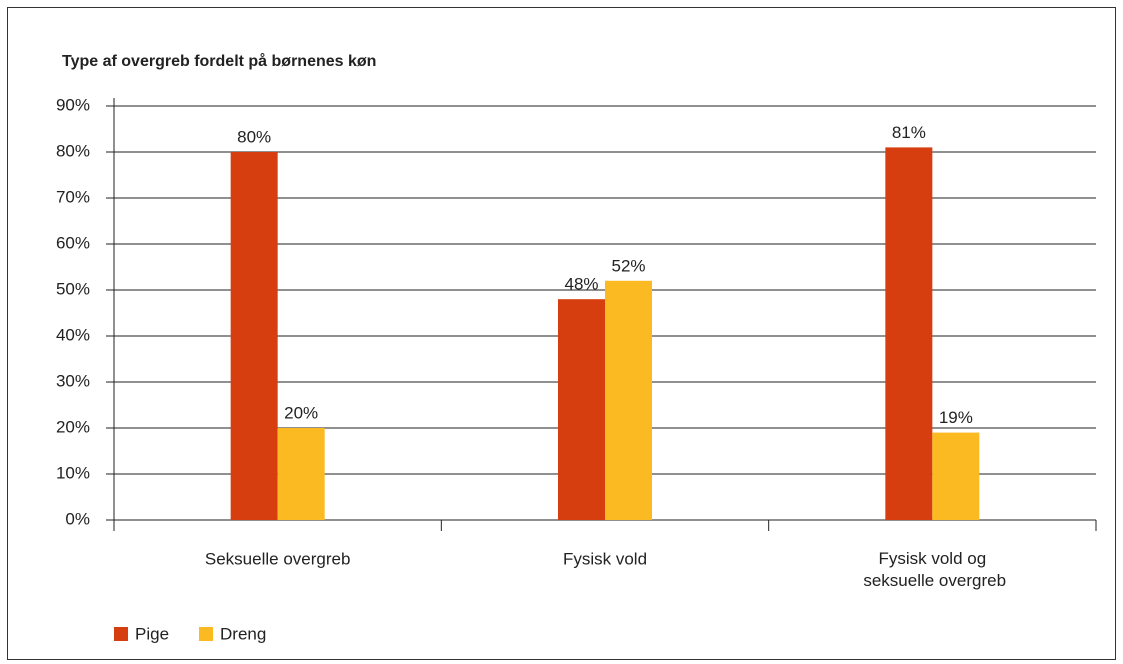 The width and height of the screenshot is (1123, 664). I want to click on x-tick-label: Seksuelle overgreb, so click(278, 558).